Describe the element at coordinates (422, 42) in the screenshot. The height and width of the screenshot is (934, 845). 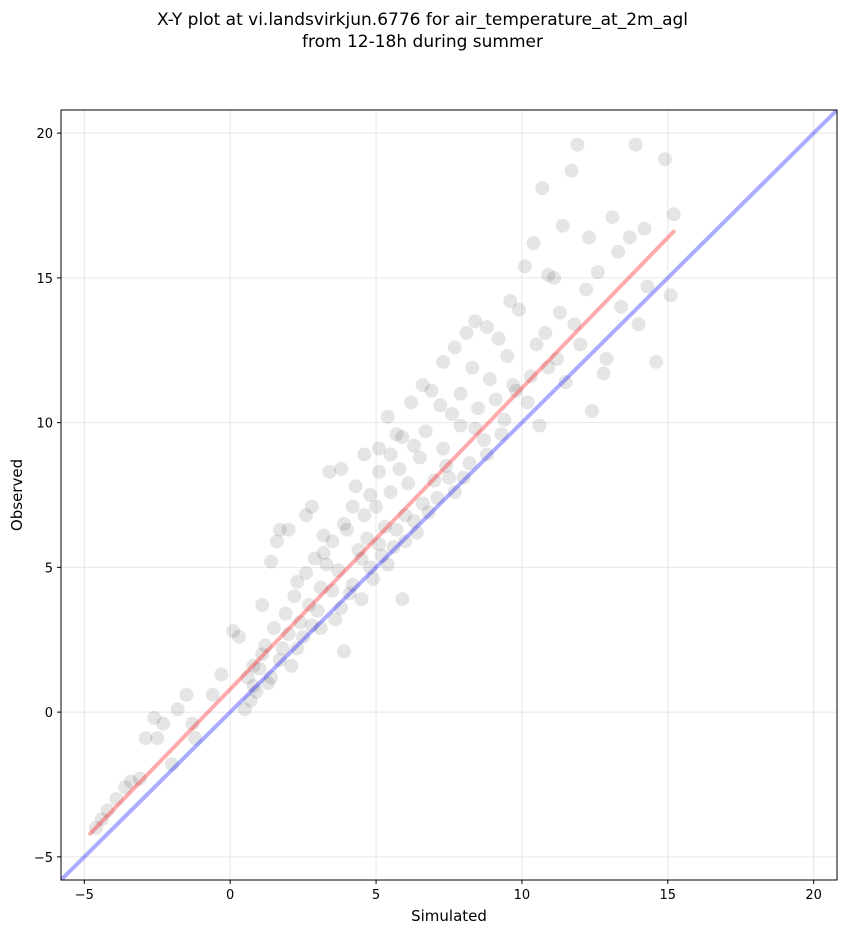
I see `chart-subtitle: from 12-18h during summer` at that location.